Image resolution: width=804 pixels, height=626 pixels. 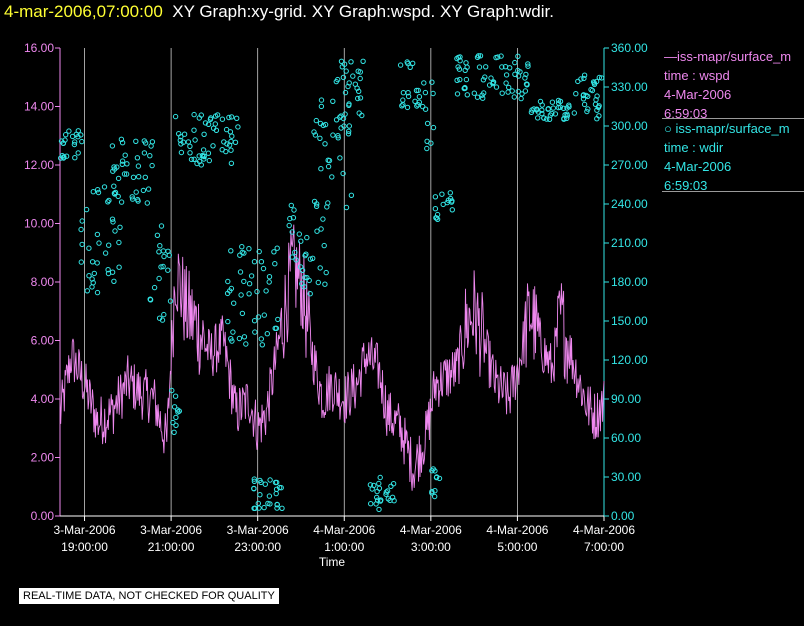 What do you see at coordinates (43, 516) in the screenshot?
I see `y-left-tick-label: 0.00` at bounding box center [43, 516].